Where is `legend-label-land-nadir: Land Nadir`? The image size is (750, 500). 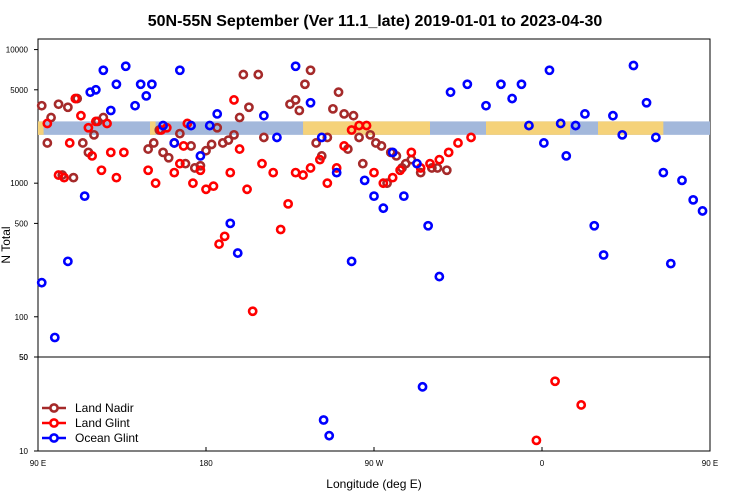
legend-label-land-nadir: Land Nadir is located at coordinates (104, 408).